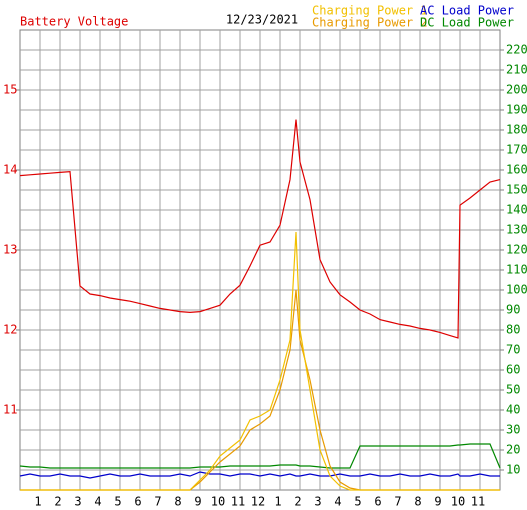  What do you see at coordinates (516, 170) in the screenshot?
I see `y2-tick-label: 160` at bounding box center [516, 170].